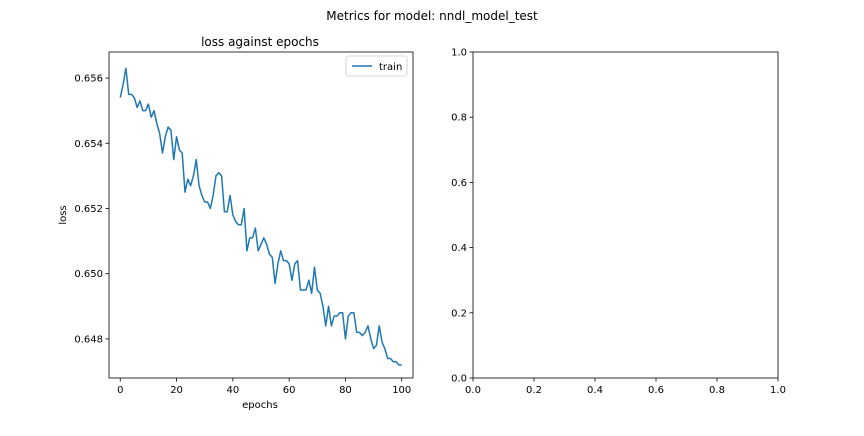  I want to click on y-tick-label: 0.8, so click(459, 118).